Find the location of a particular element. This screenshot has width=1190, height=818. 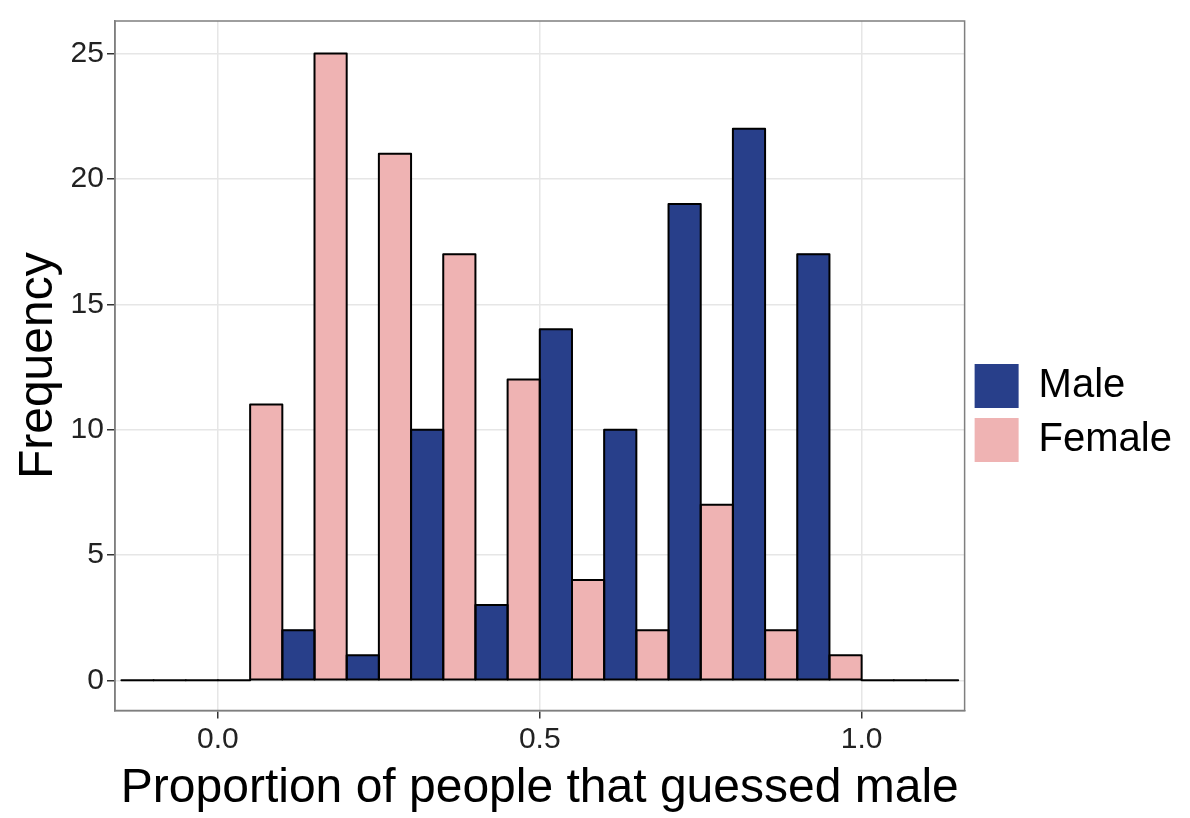

y-tick-label: 5 is located at coordinates (95, 553).